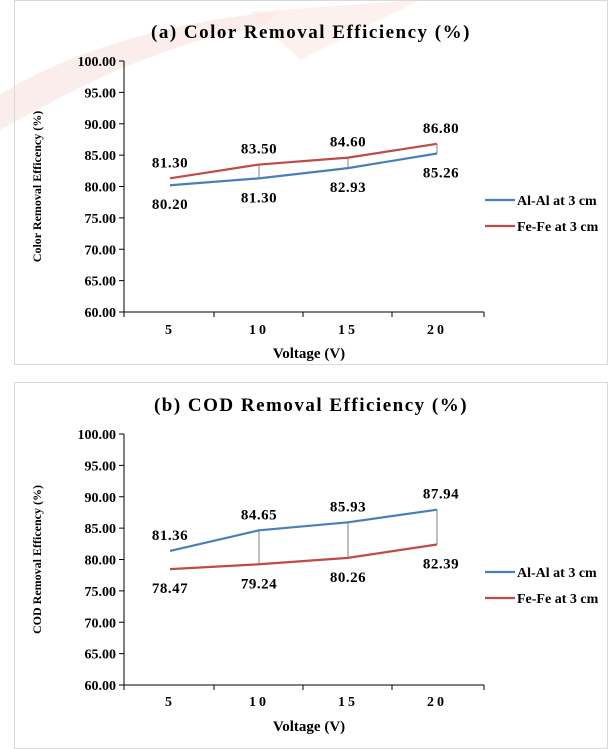  What do you see at coordinates (170, 589) in the screenshot?
I see `data-label: 78.47` at bounding box center [170, 589].